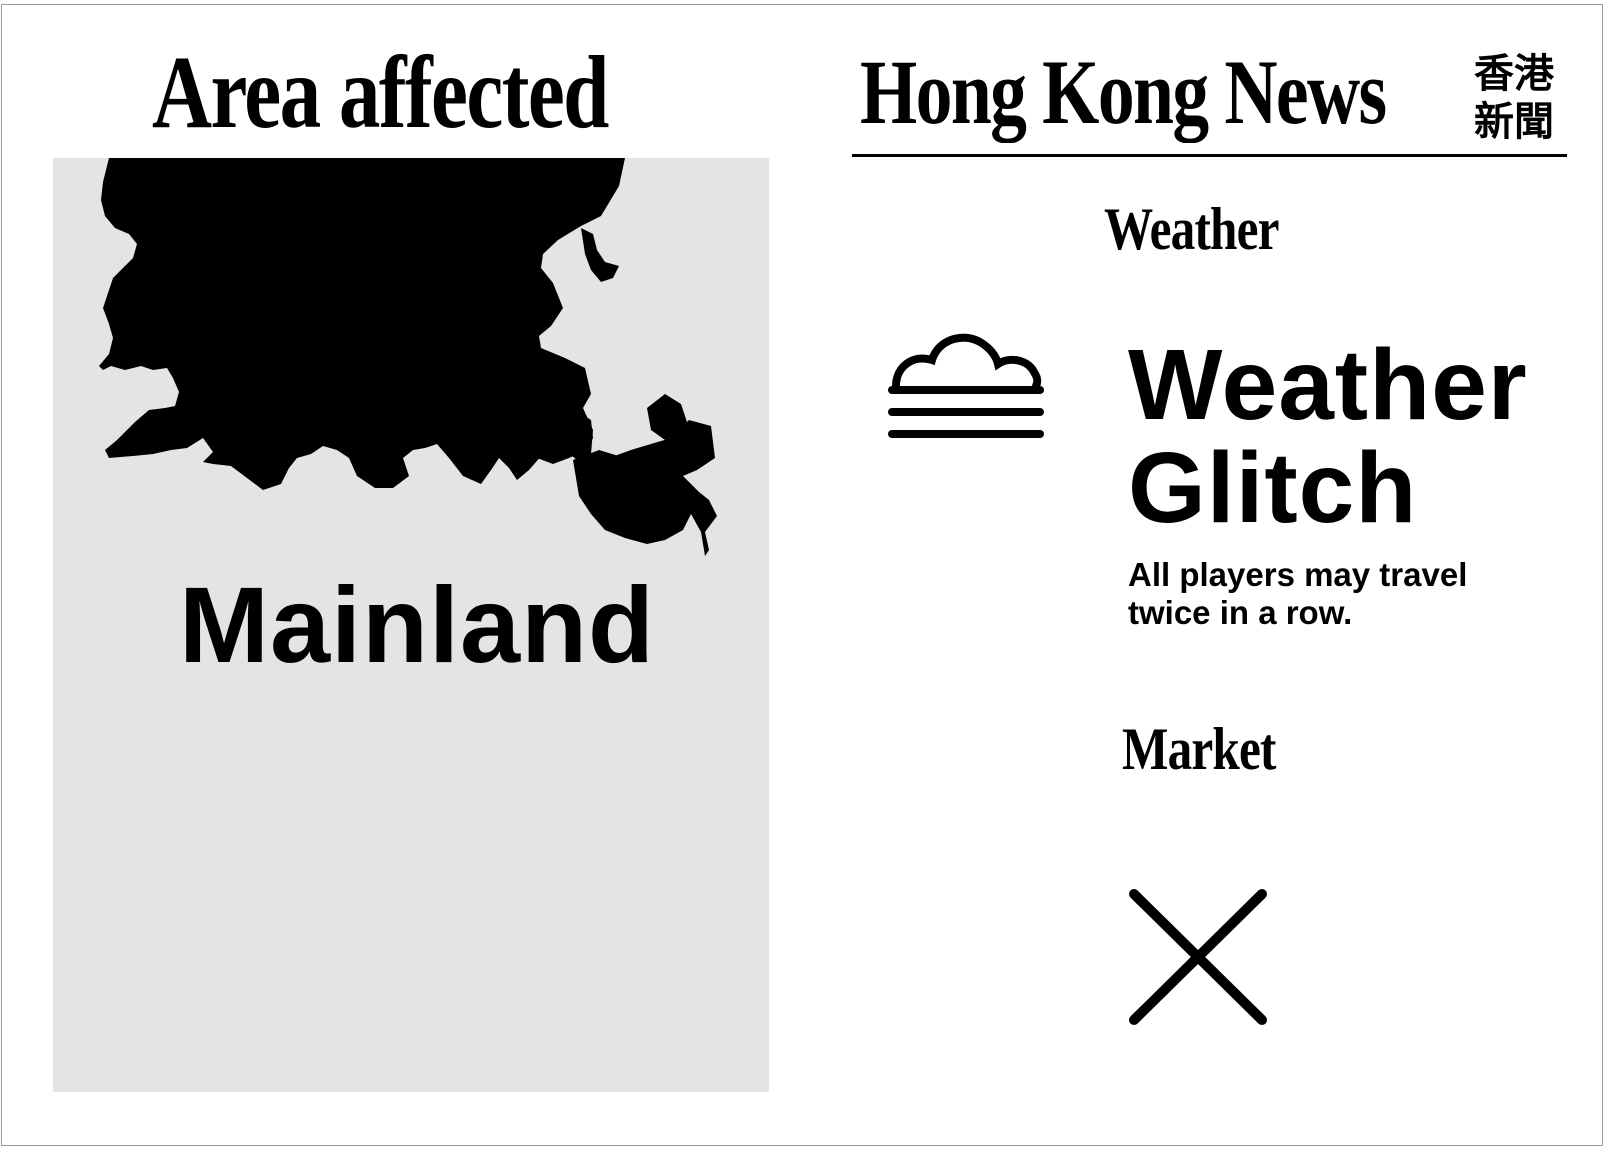 This screenshot has height=1150, width=1608. What do you see at coordinates (600, 255) in the screenshot?
I see `map-tolo-channel` at bounding box center [600, 255].